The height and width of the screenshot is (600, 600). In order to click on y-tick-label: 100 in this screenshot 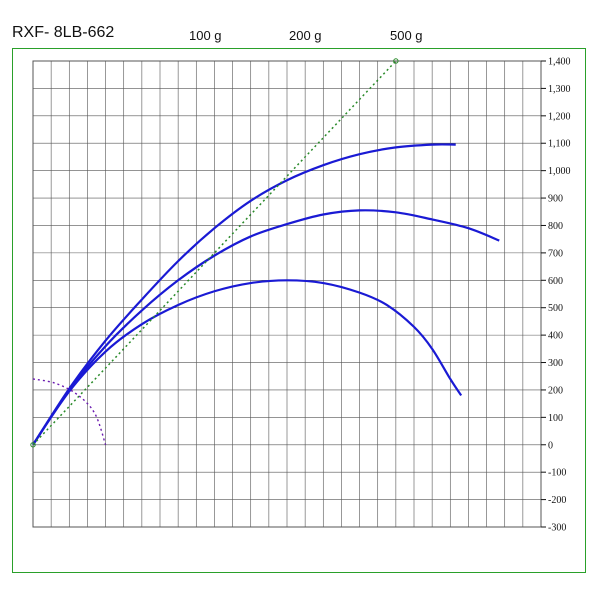, I will do `click(555, 418)`.